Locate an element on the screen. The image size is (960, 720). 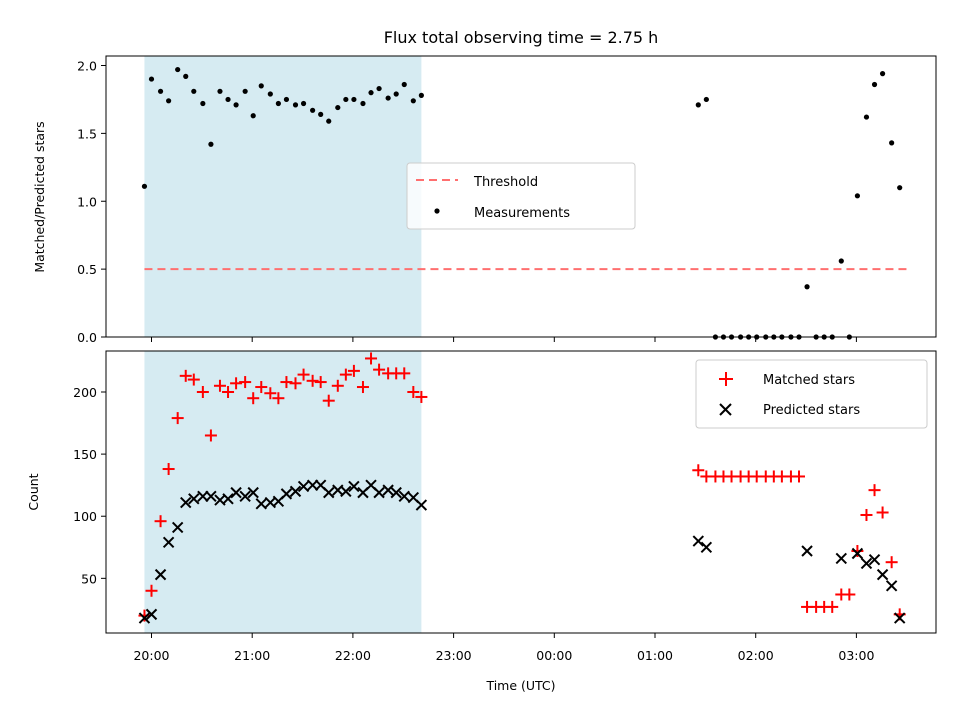
legend-threshold-label: Threshold is located at coordinates (505, 182).